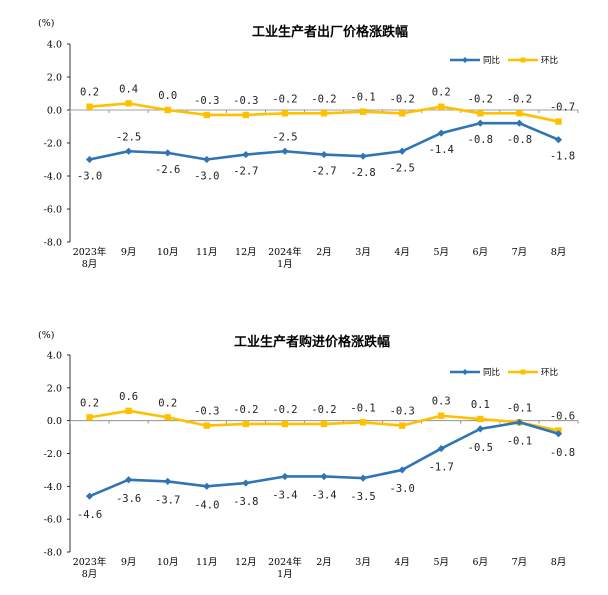 This screenshot has height=595, width=608. I want to click on data-label-yoy: -2.8, so click(362, 173).